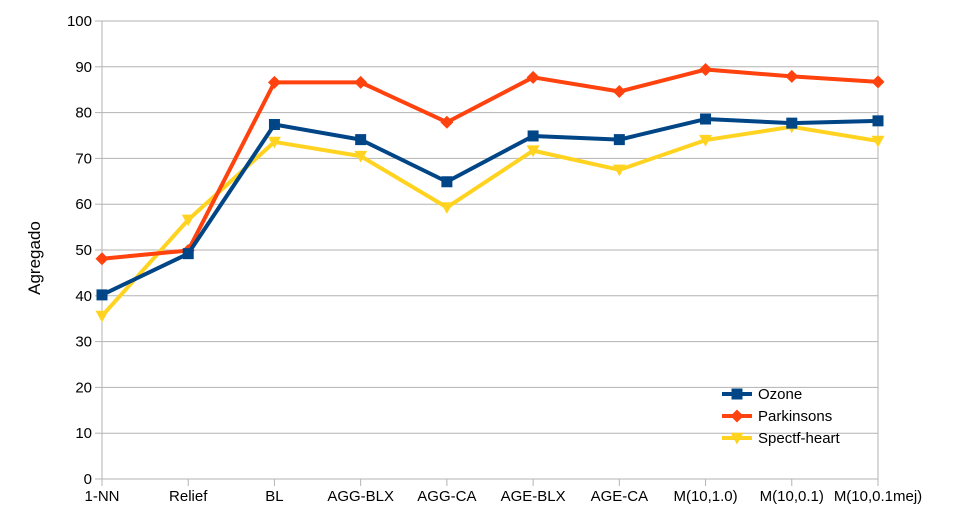  What do you see at coordinates (83, 342) in the screenshot?
I see `y-tick-label: 30` at bounding box center [83, 342].